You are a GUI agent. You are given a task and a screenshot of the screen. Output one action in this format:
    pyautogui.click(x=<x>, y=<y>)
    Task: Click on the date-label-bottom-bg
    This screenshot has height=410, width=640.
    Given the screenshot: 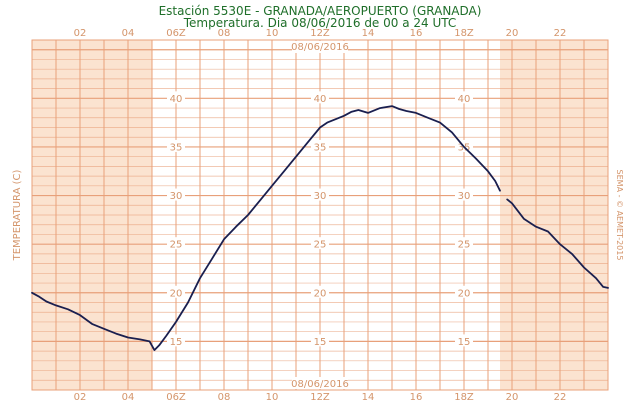 What is the action you would take?
    pyautogui.click(x=320, y=383)
    